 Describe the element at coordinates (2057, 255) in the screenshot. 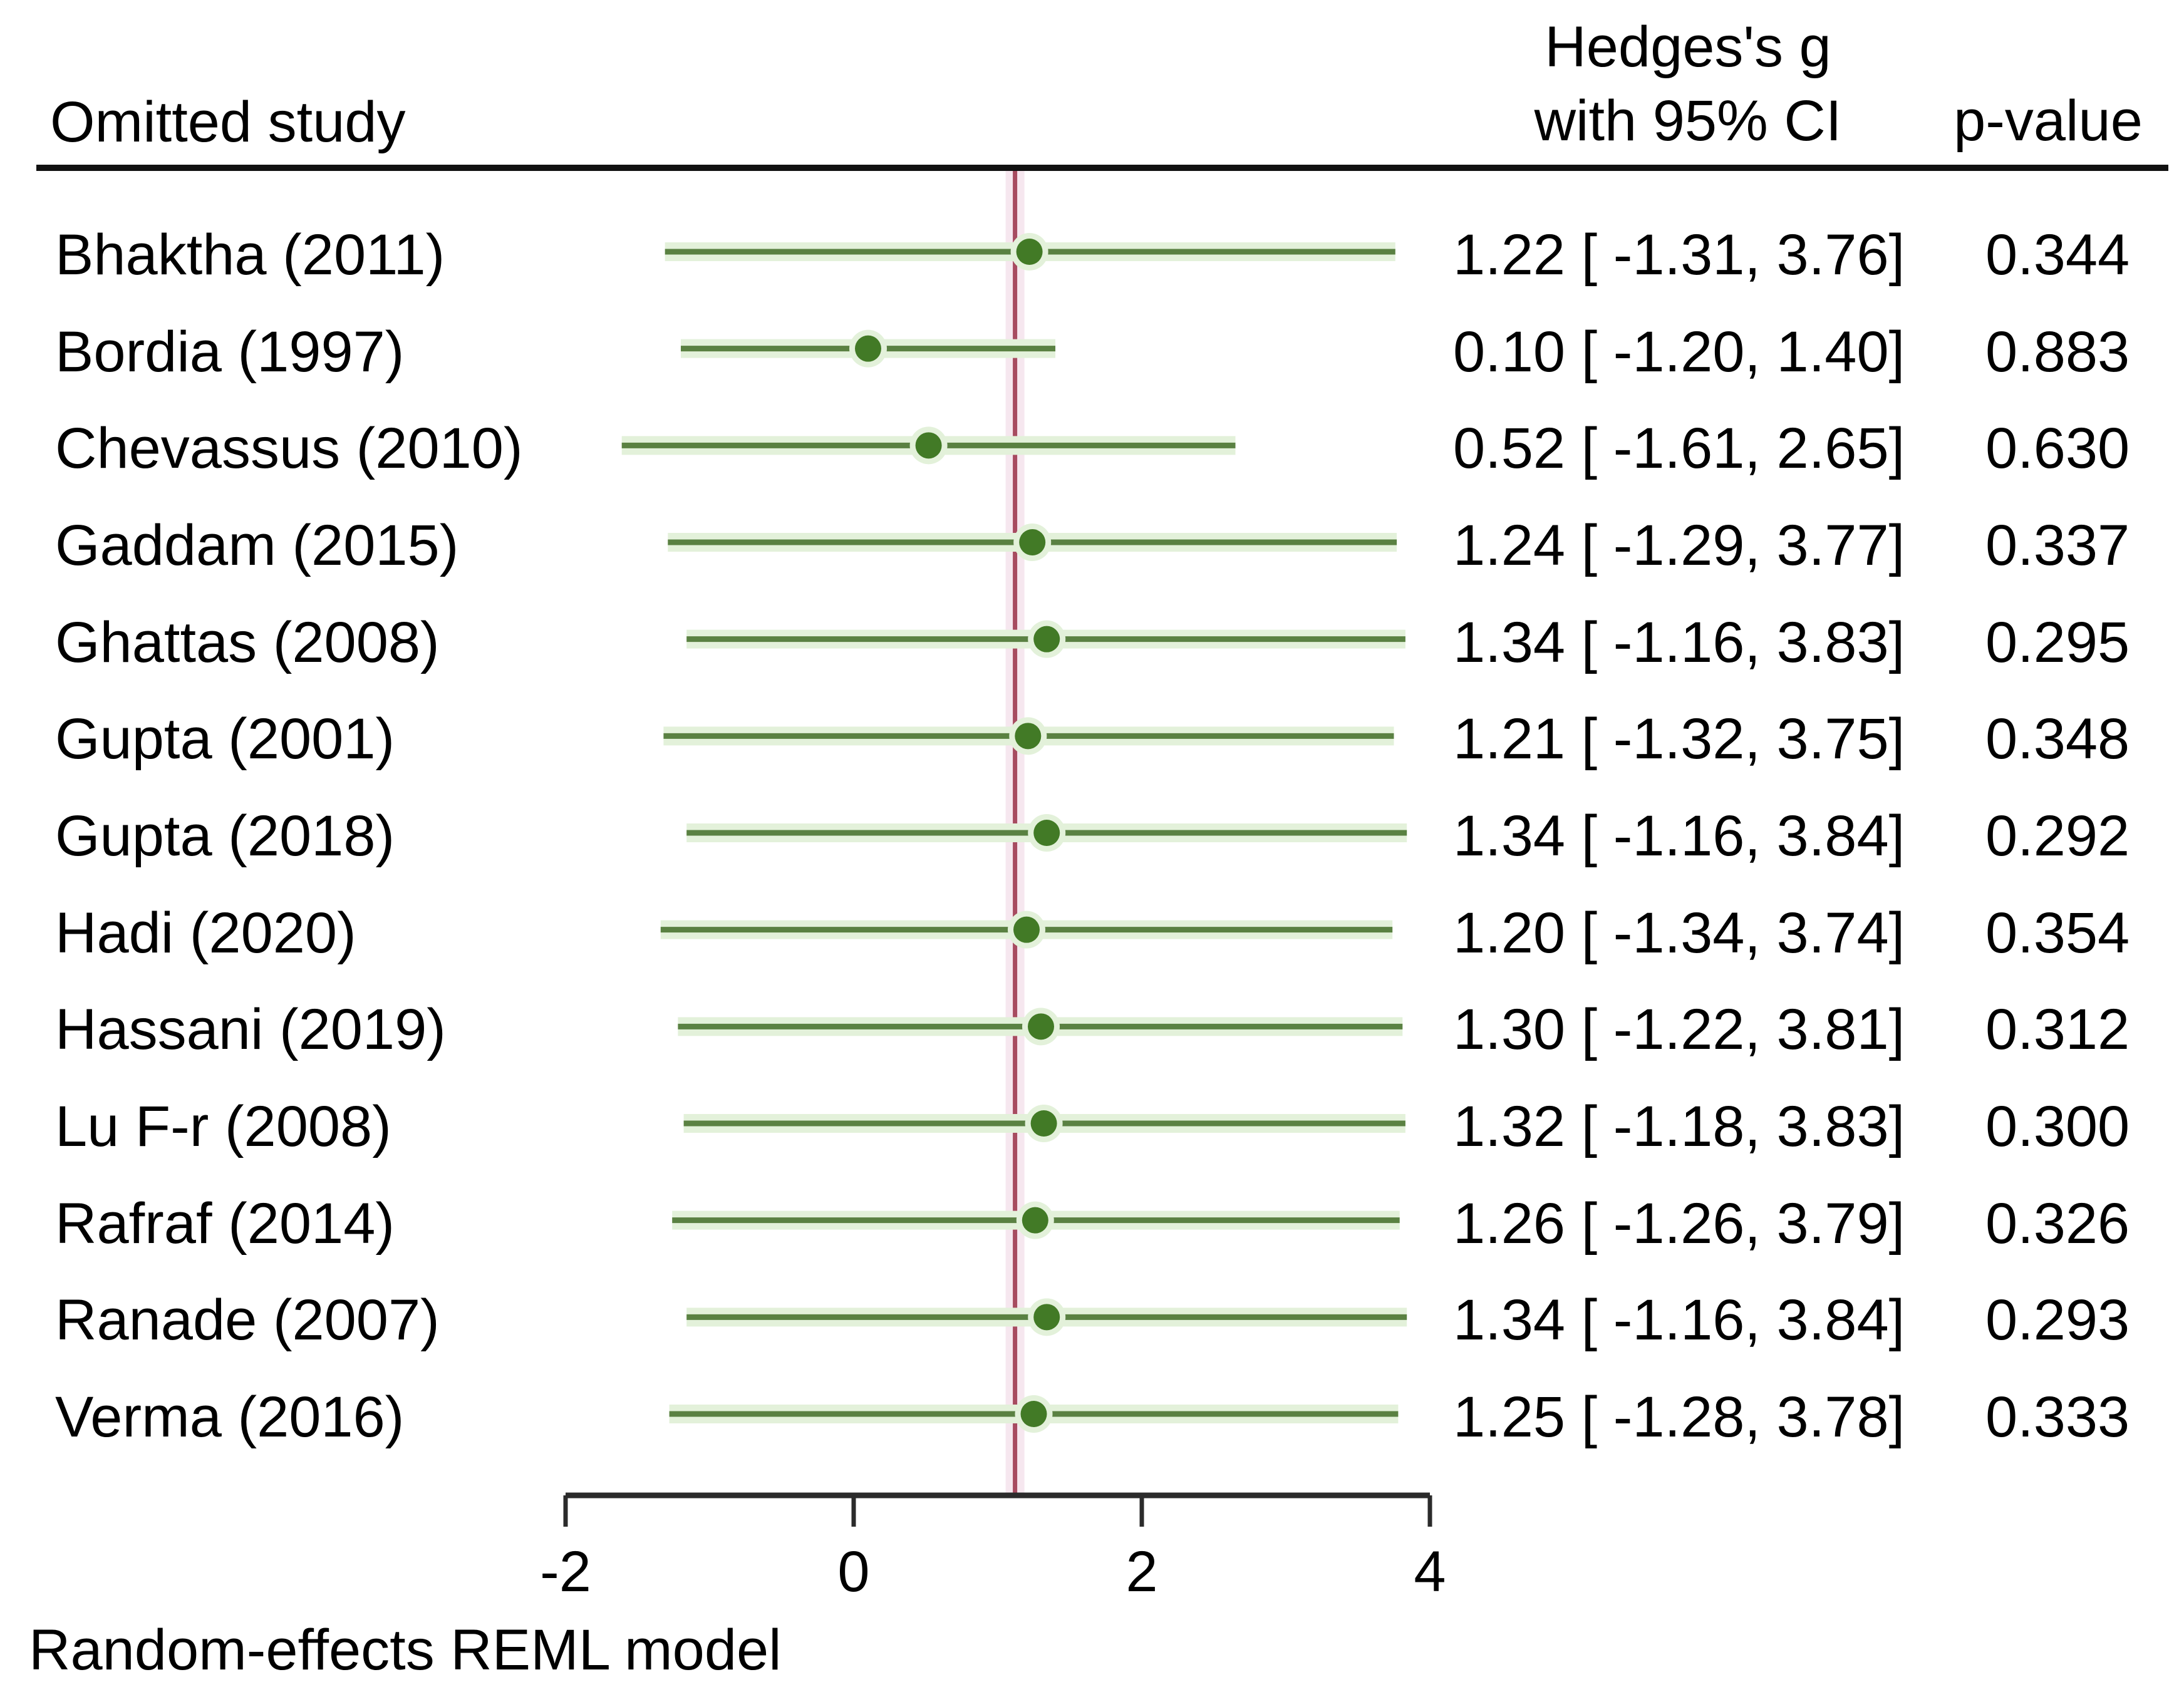

I see `p-value: 0.344` at that location.